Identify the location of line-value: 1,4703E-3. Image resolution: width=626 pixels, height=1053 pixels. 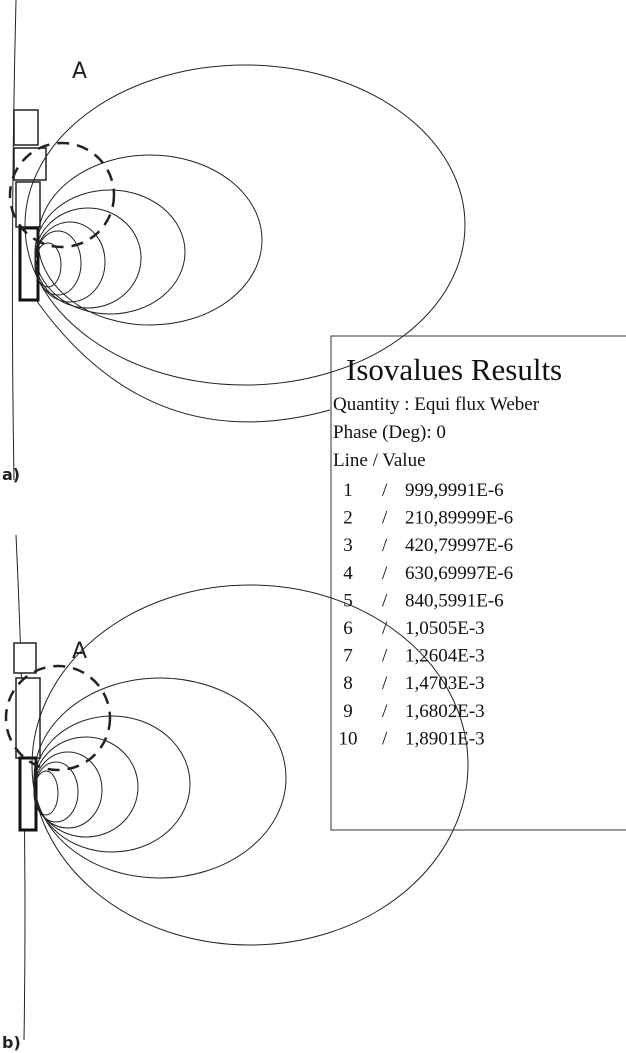
(445, 683).